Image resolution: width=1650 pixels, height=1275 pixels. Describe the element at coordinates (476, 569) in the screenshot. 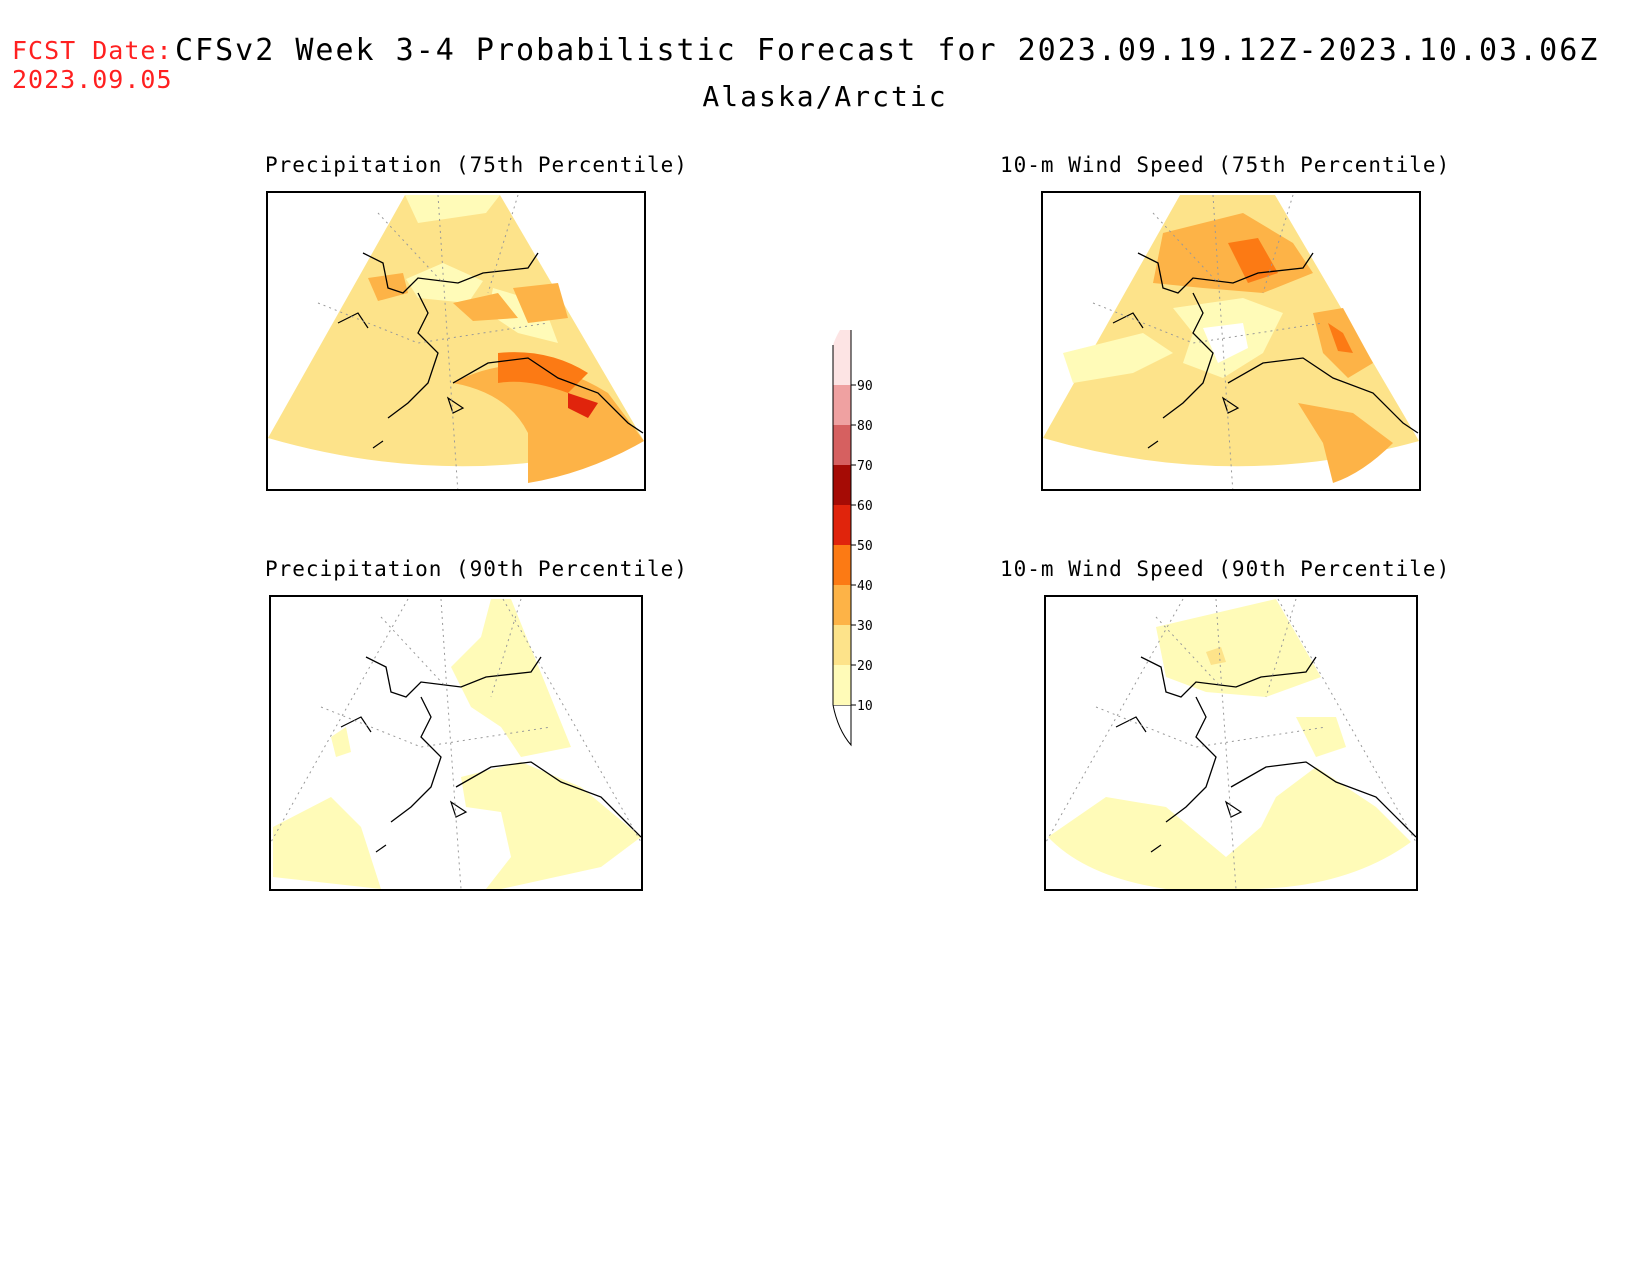

I see `panel-title-precip-90: Precipitation (90th Percentile)` at that location.